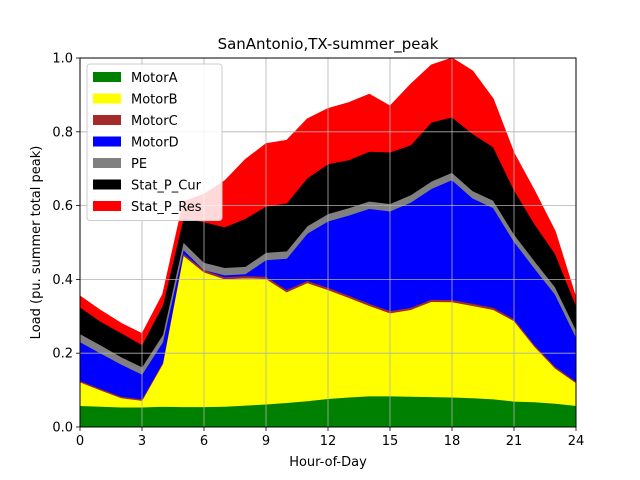 This screenshot has width=640, height=480. I want to click on chart-title: SanAntonio,TX-summer_peak, so click(328, 44).